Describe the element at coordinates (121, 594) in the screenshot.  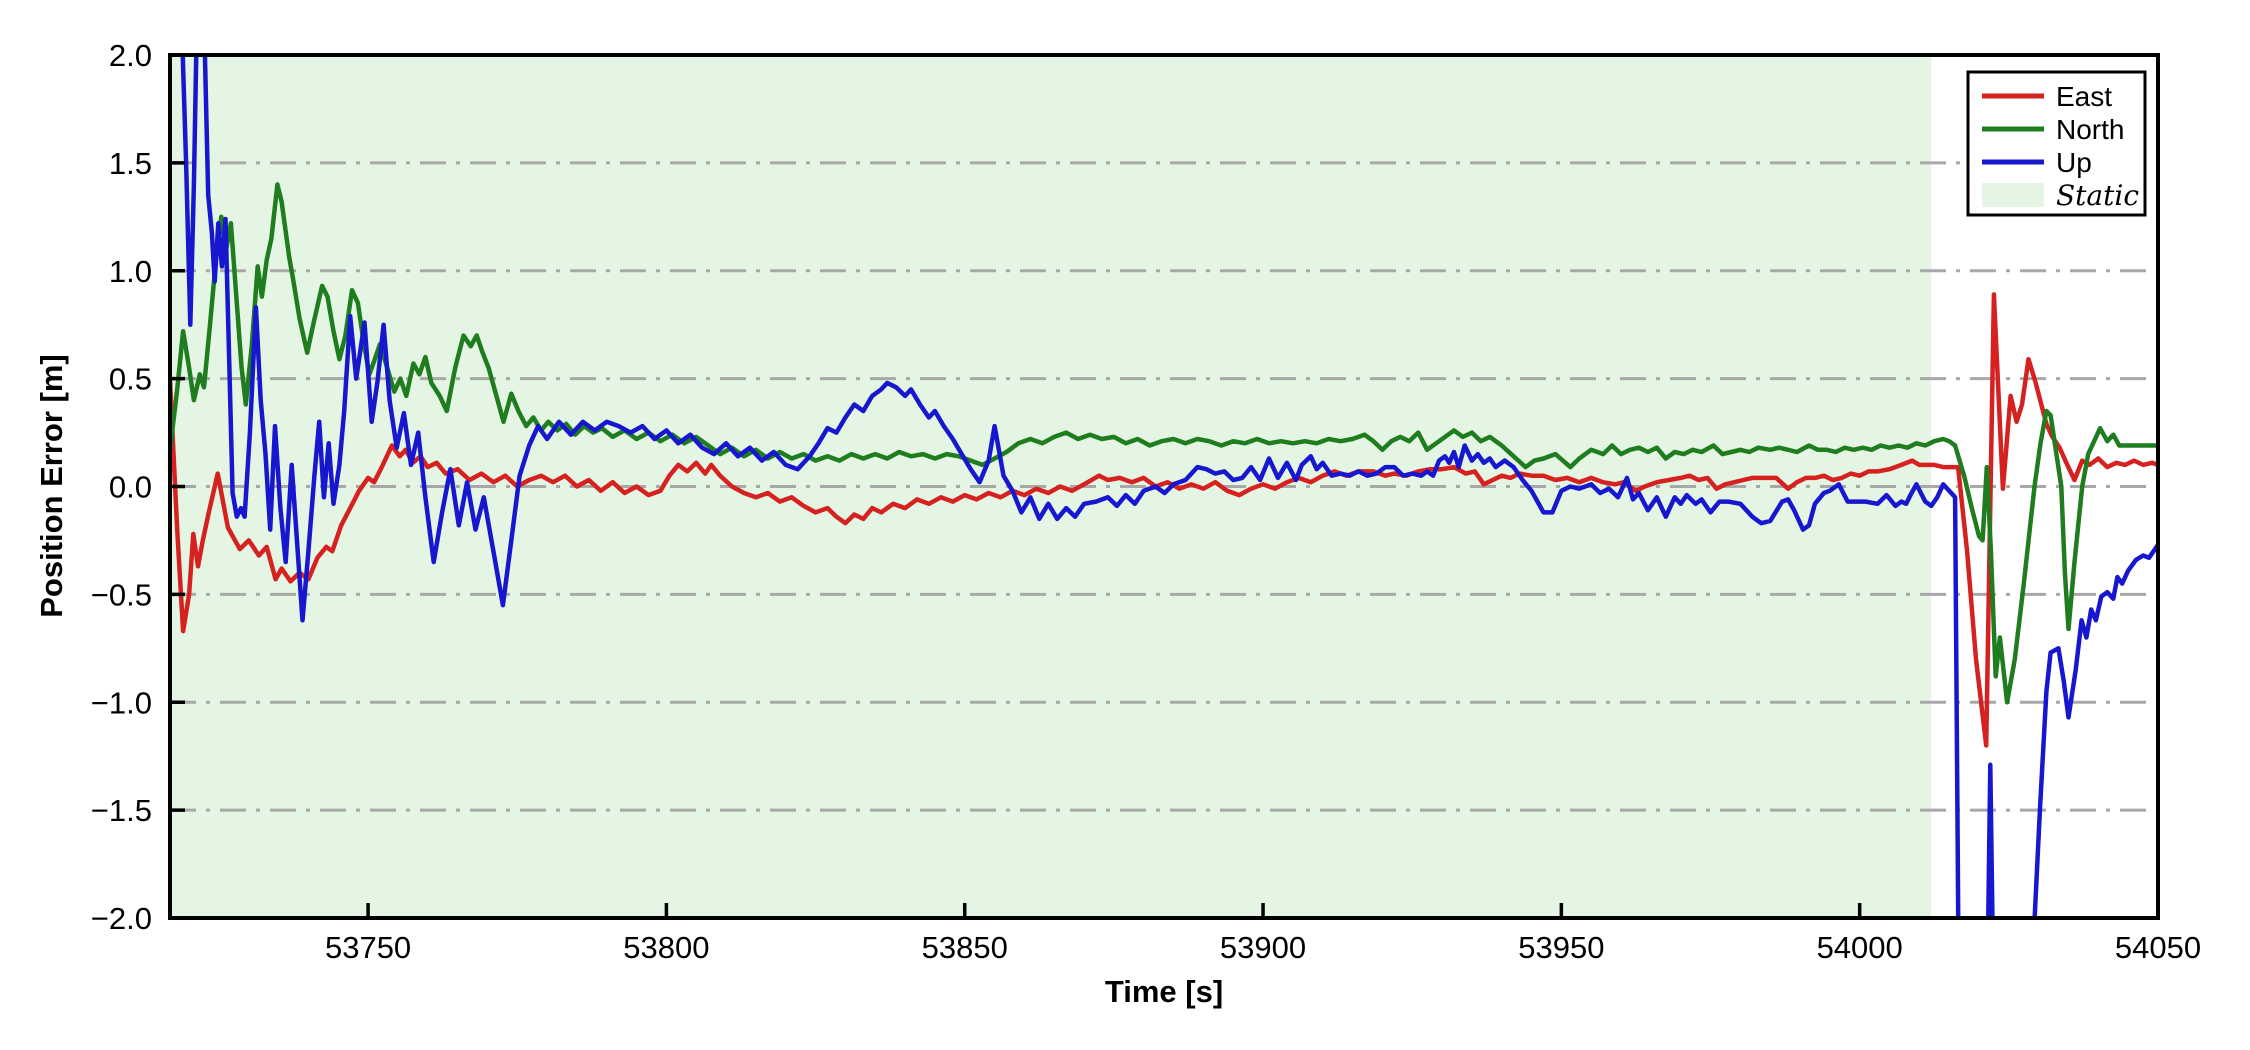
I see `y-tick-label-−0.5: −0.5` at that location.